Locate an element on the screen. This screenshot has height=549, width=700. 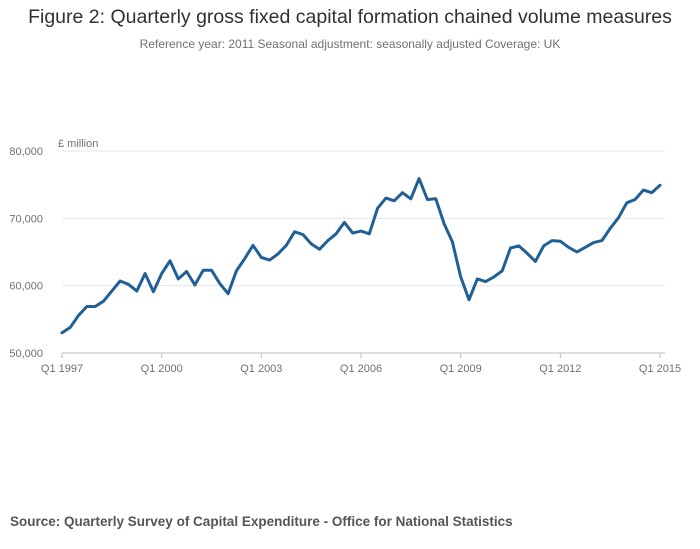
y-axis-label: £ million is located at coordinates (78, 144).